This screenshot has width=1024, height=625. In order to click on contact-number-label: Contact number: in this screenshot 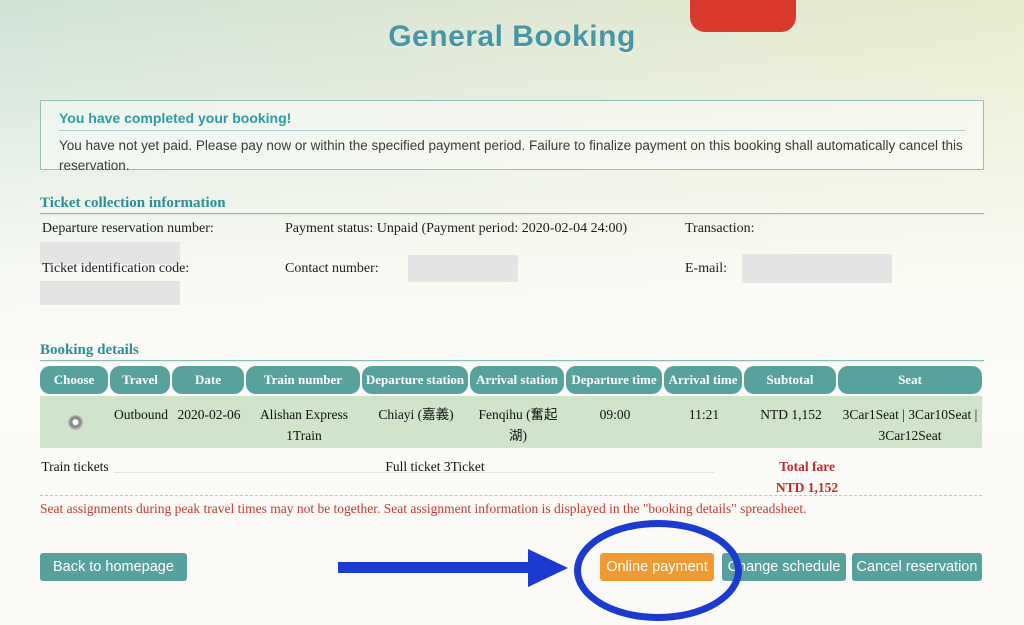, I will do `click(332, 268)`.